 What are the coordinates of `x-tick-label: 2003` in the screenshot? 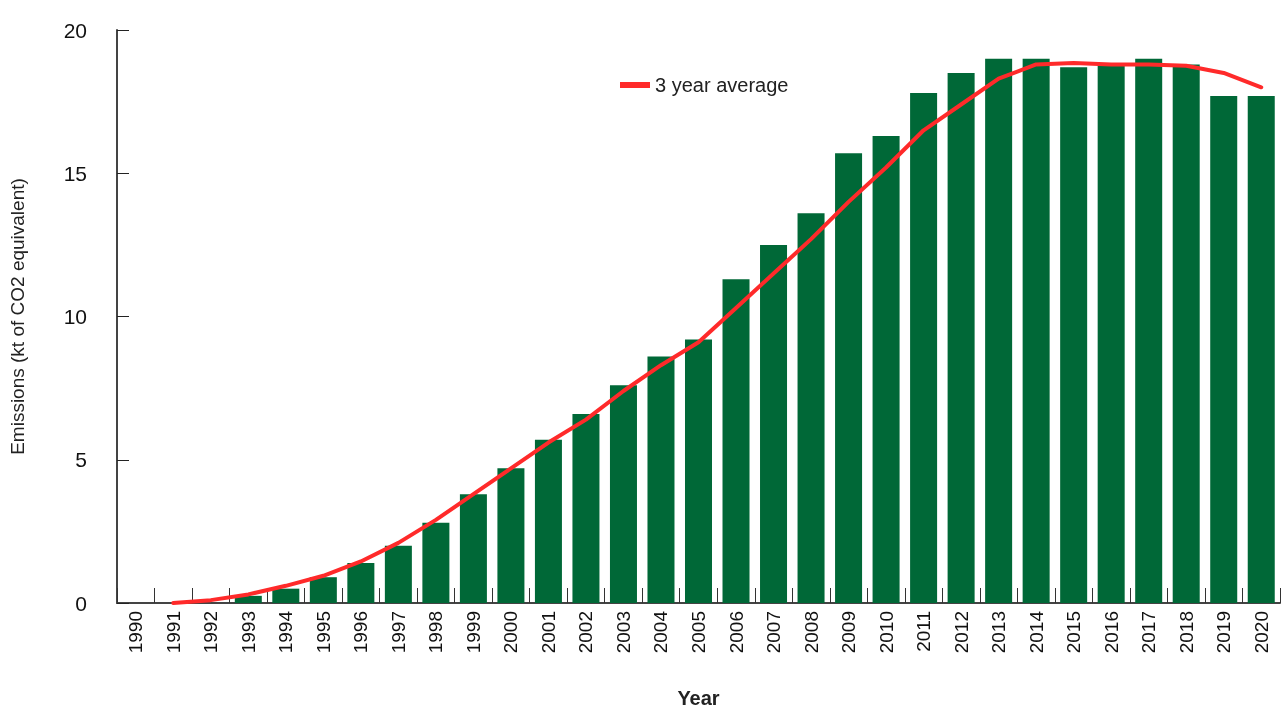 It's located at (623, 632).